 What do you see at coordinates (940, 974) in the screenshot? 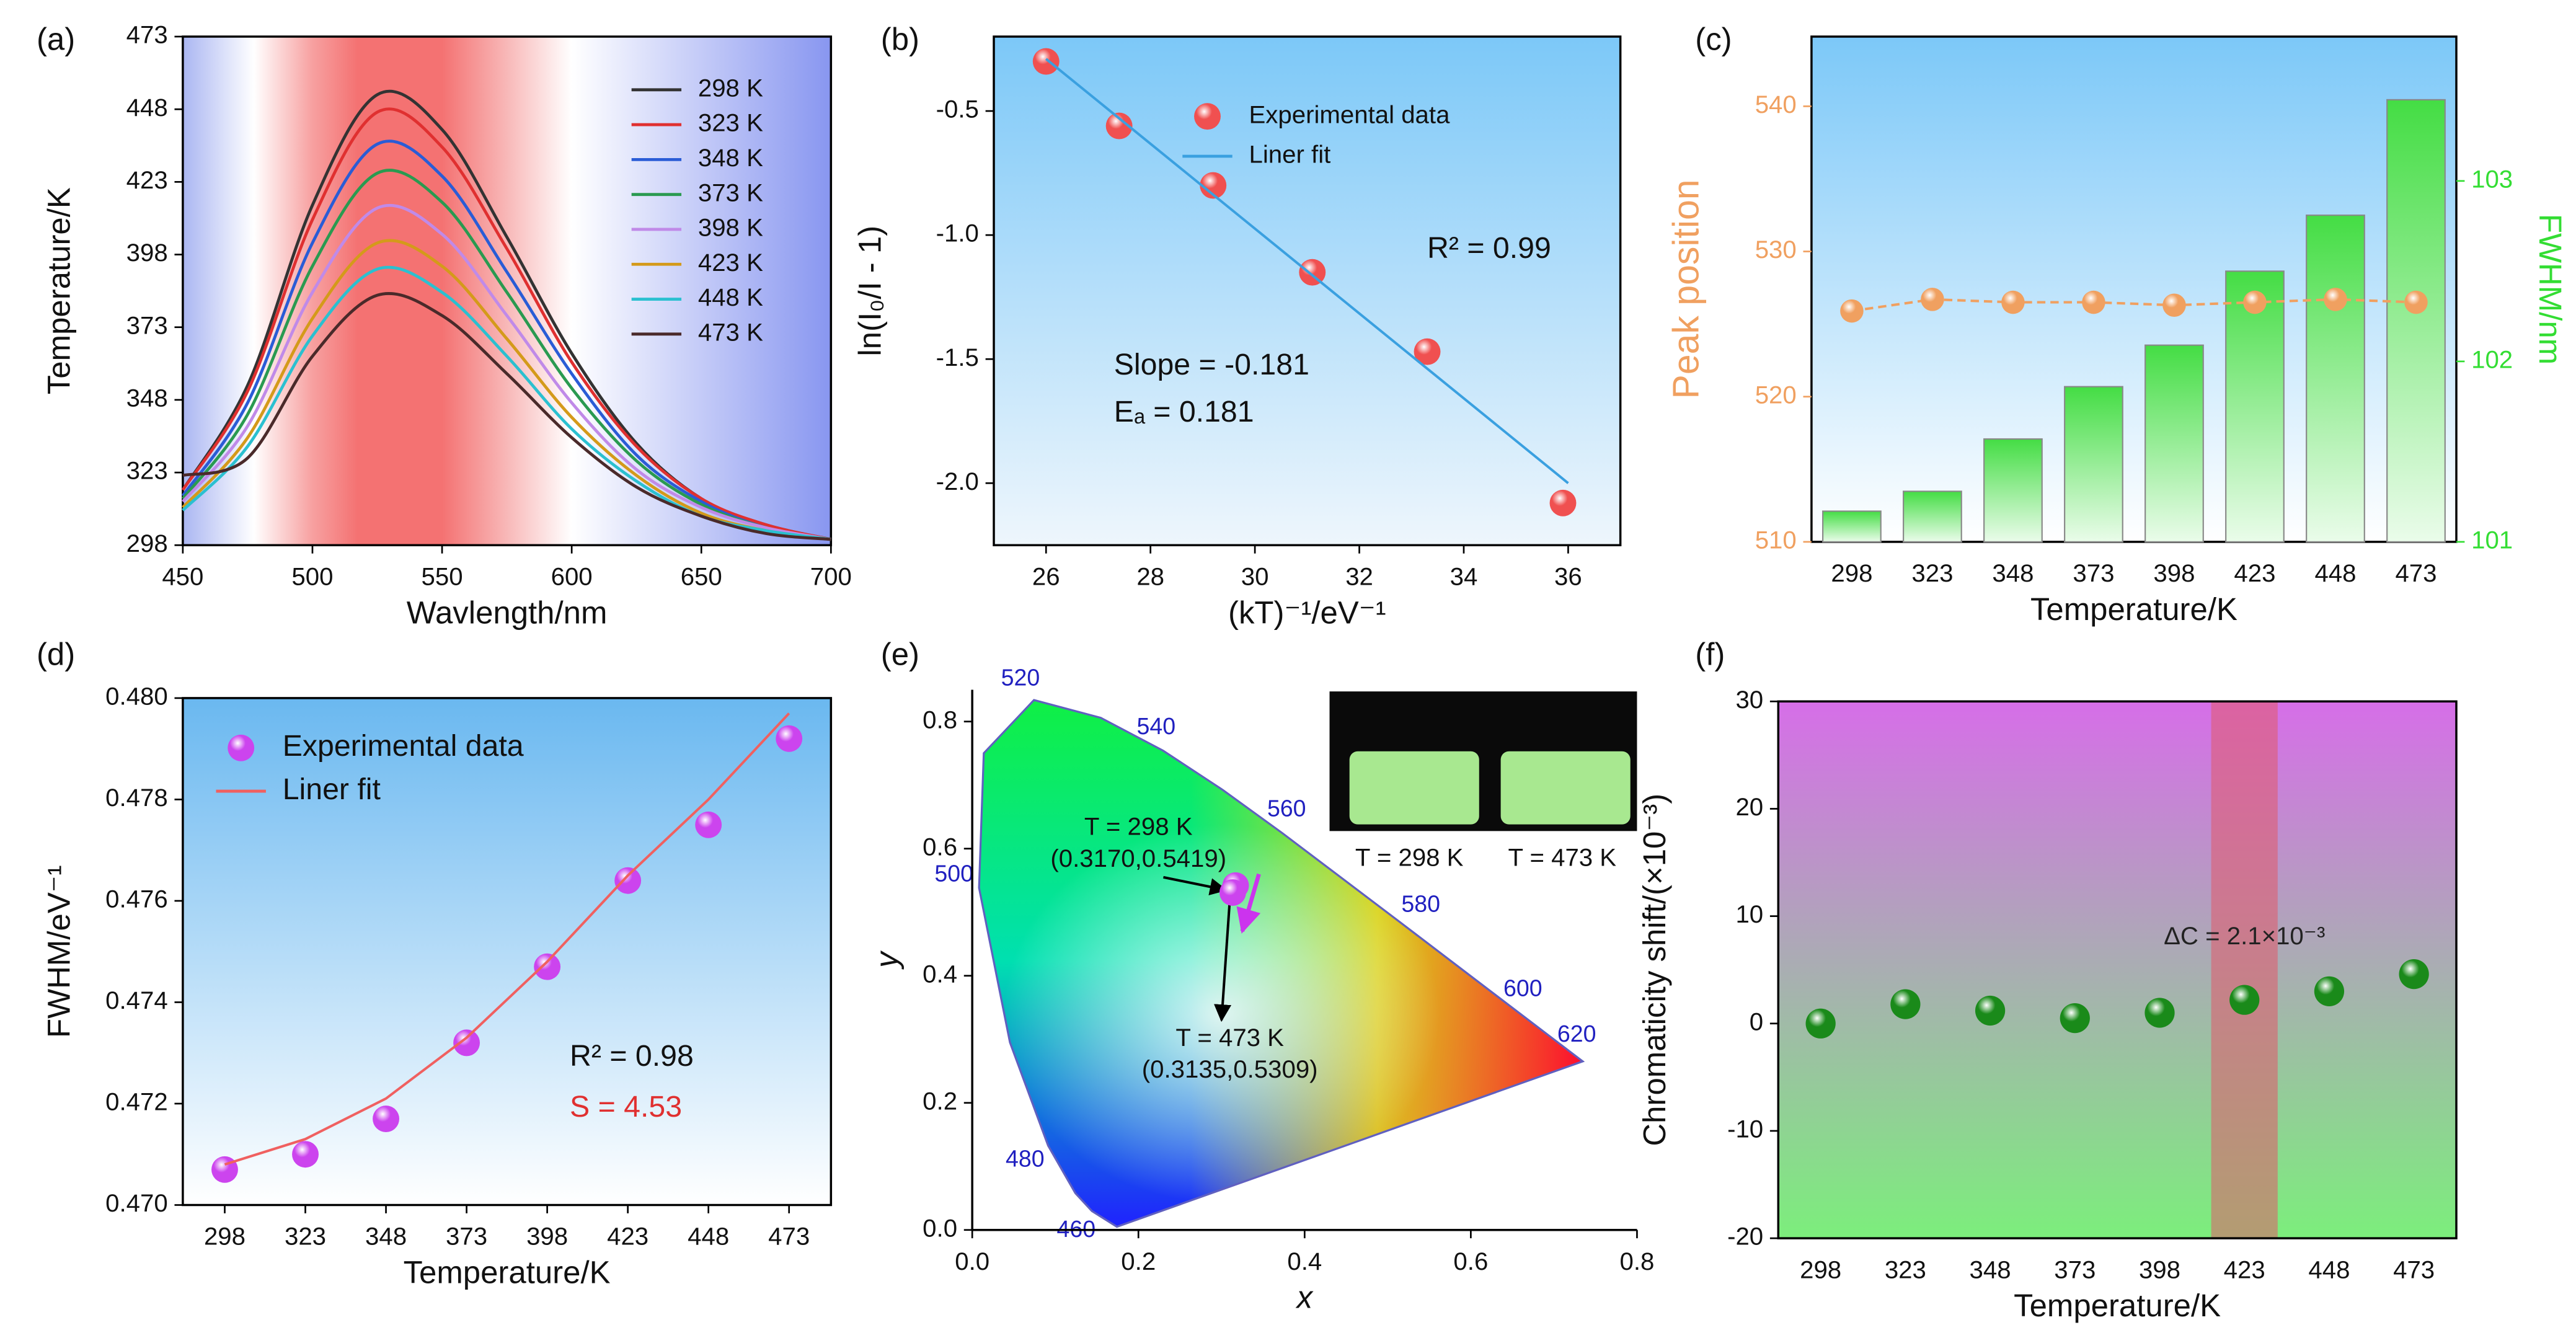
I see `y-tick-label: 0.4` at bounding box center [940, 974].